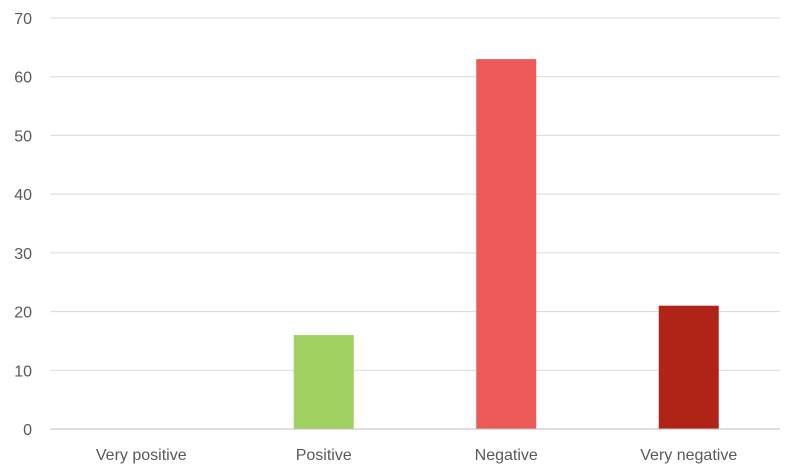  I want to click on y-tick-label: 10, so click(23, 371).